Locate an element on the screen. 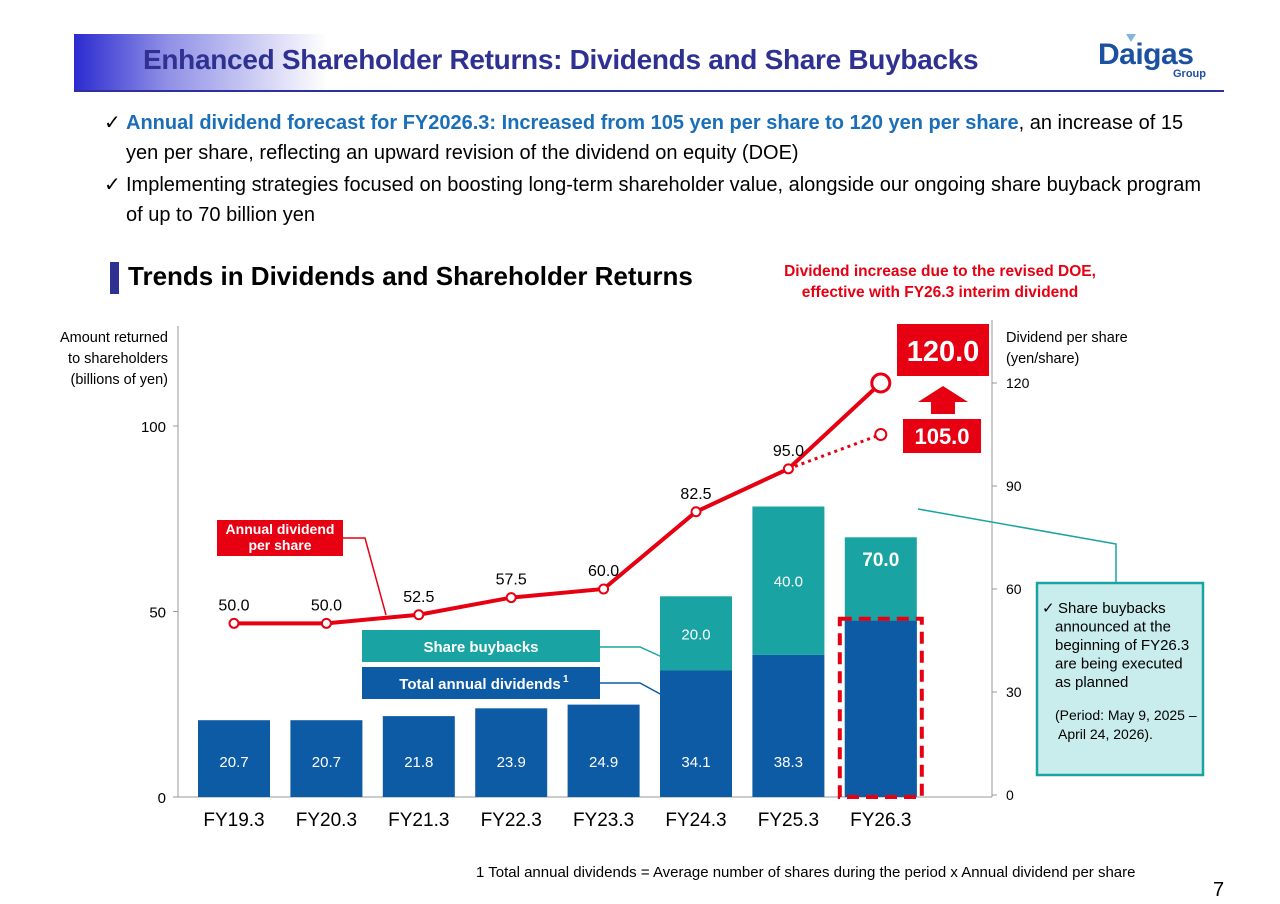 The height and width of the screenshot is (904, 1280). title-bar is located at coordinates (649, 62).